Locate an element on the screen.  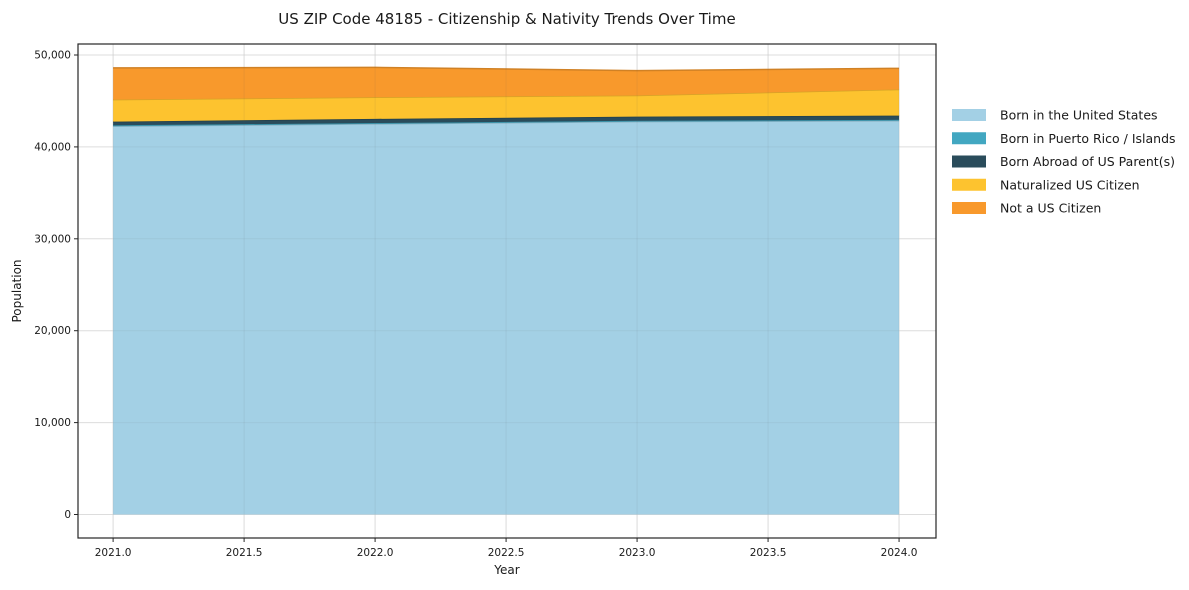
y-tick-label: 50,000 is located at coordinates (52, 56).